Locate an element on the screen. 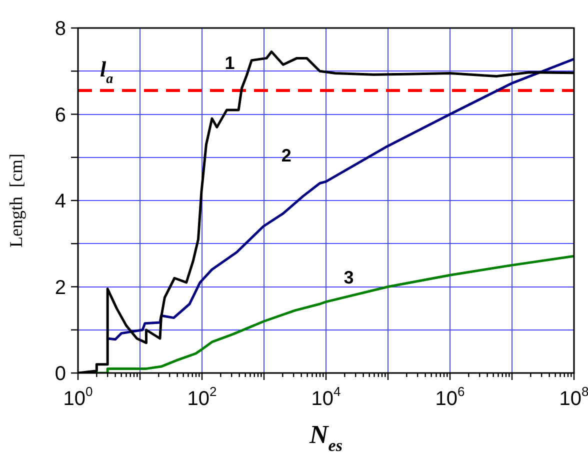 The height and width of the screenshot is (454, 588). y-tick-label: 4 is located at coordinates (60, 201).